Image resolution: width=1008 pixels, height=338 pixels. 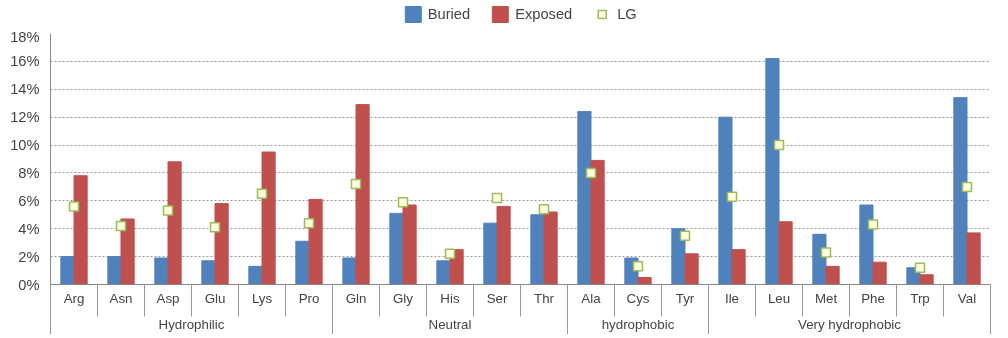 I want to click on y-tick-label: 4%, so click(x=29, y=228).